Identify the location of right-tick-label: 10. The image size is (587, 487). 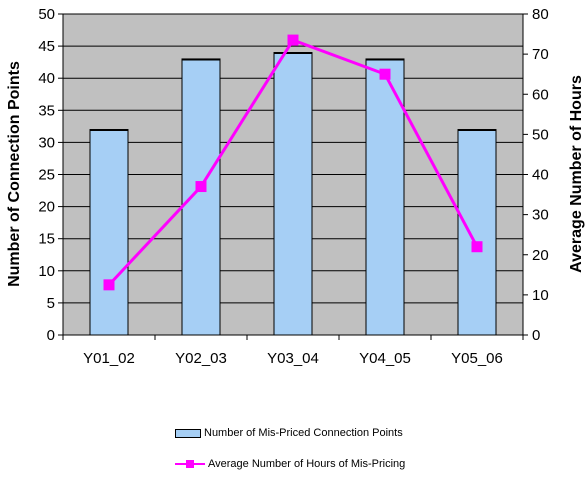
(540, 295).